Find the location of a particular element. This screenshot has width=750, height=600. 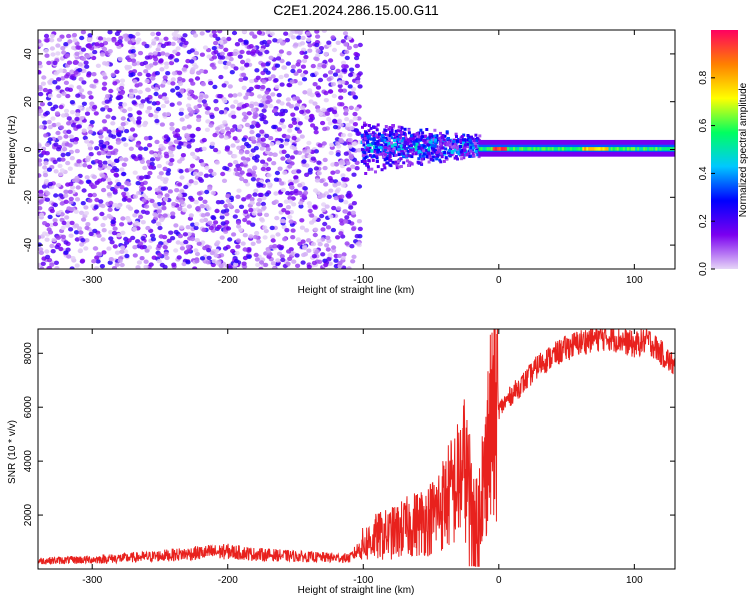

x-tick-label: 0 is located at coordinates (499, 280).